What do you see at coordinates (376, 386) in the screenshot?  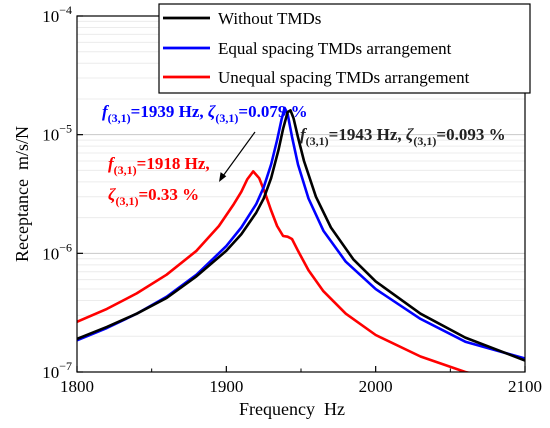 I see `x-tick-label: 2000` at bounding box center [376, 386].